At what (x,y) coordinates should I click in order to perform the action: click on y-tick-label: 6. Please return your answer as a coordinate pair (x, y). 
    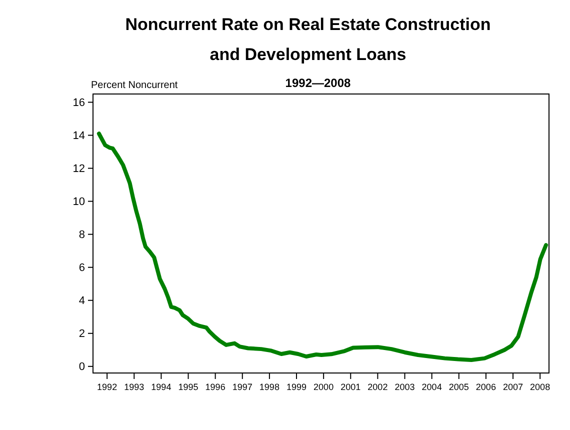
    Looking at the image, I should click on (81, 268).